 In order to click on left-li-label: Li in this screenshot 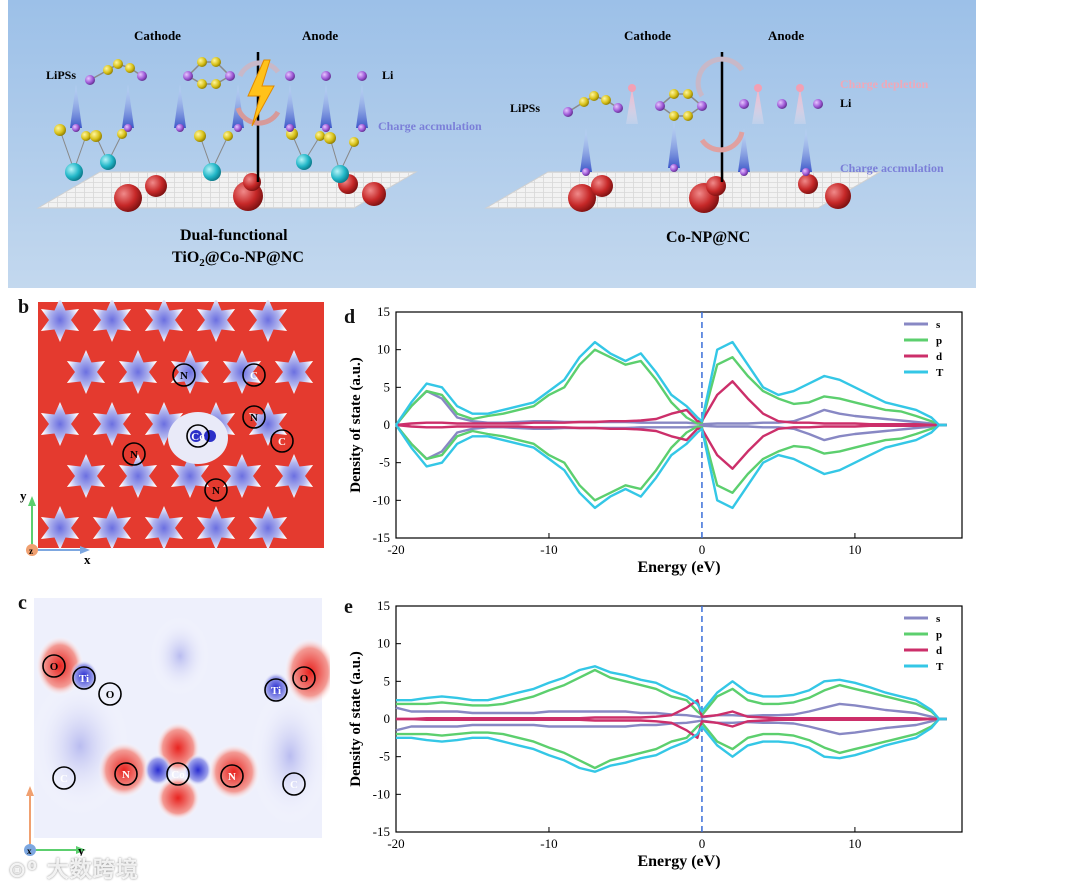, I will do `click(388, 75)`.